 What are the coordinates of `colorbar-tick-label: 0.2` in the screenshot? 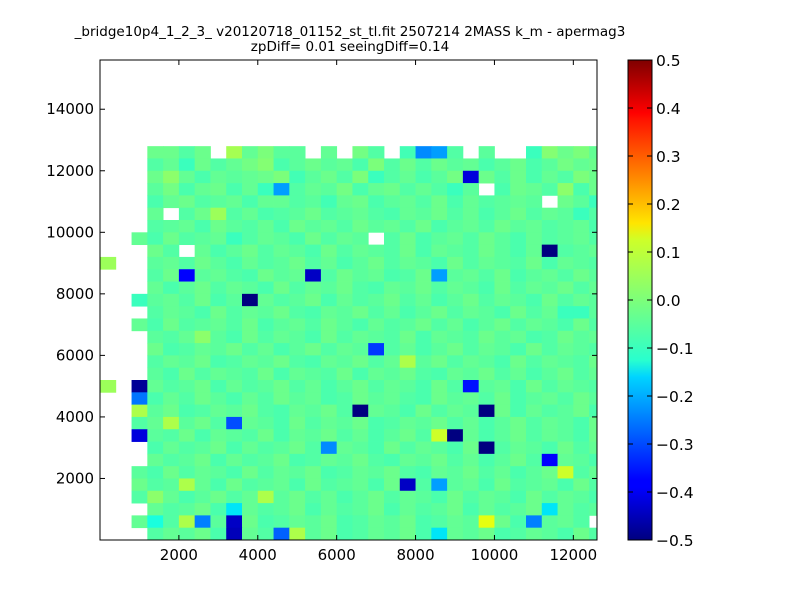 It's located at (668, 205).